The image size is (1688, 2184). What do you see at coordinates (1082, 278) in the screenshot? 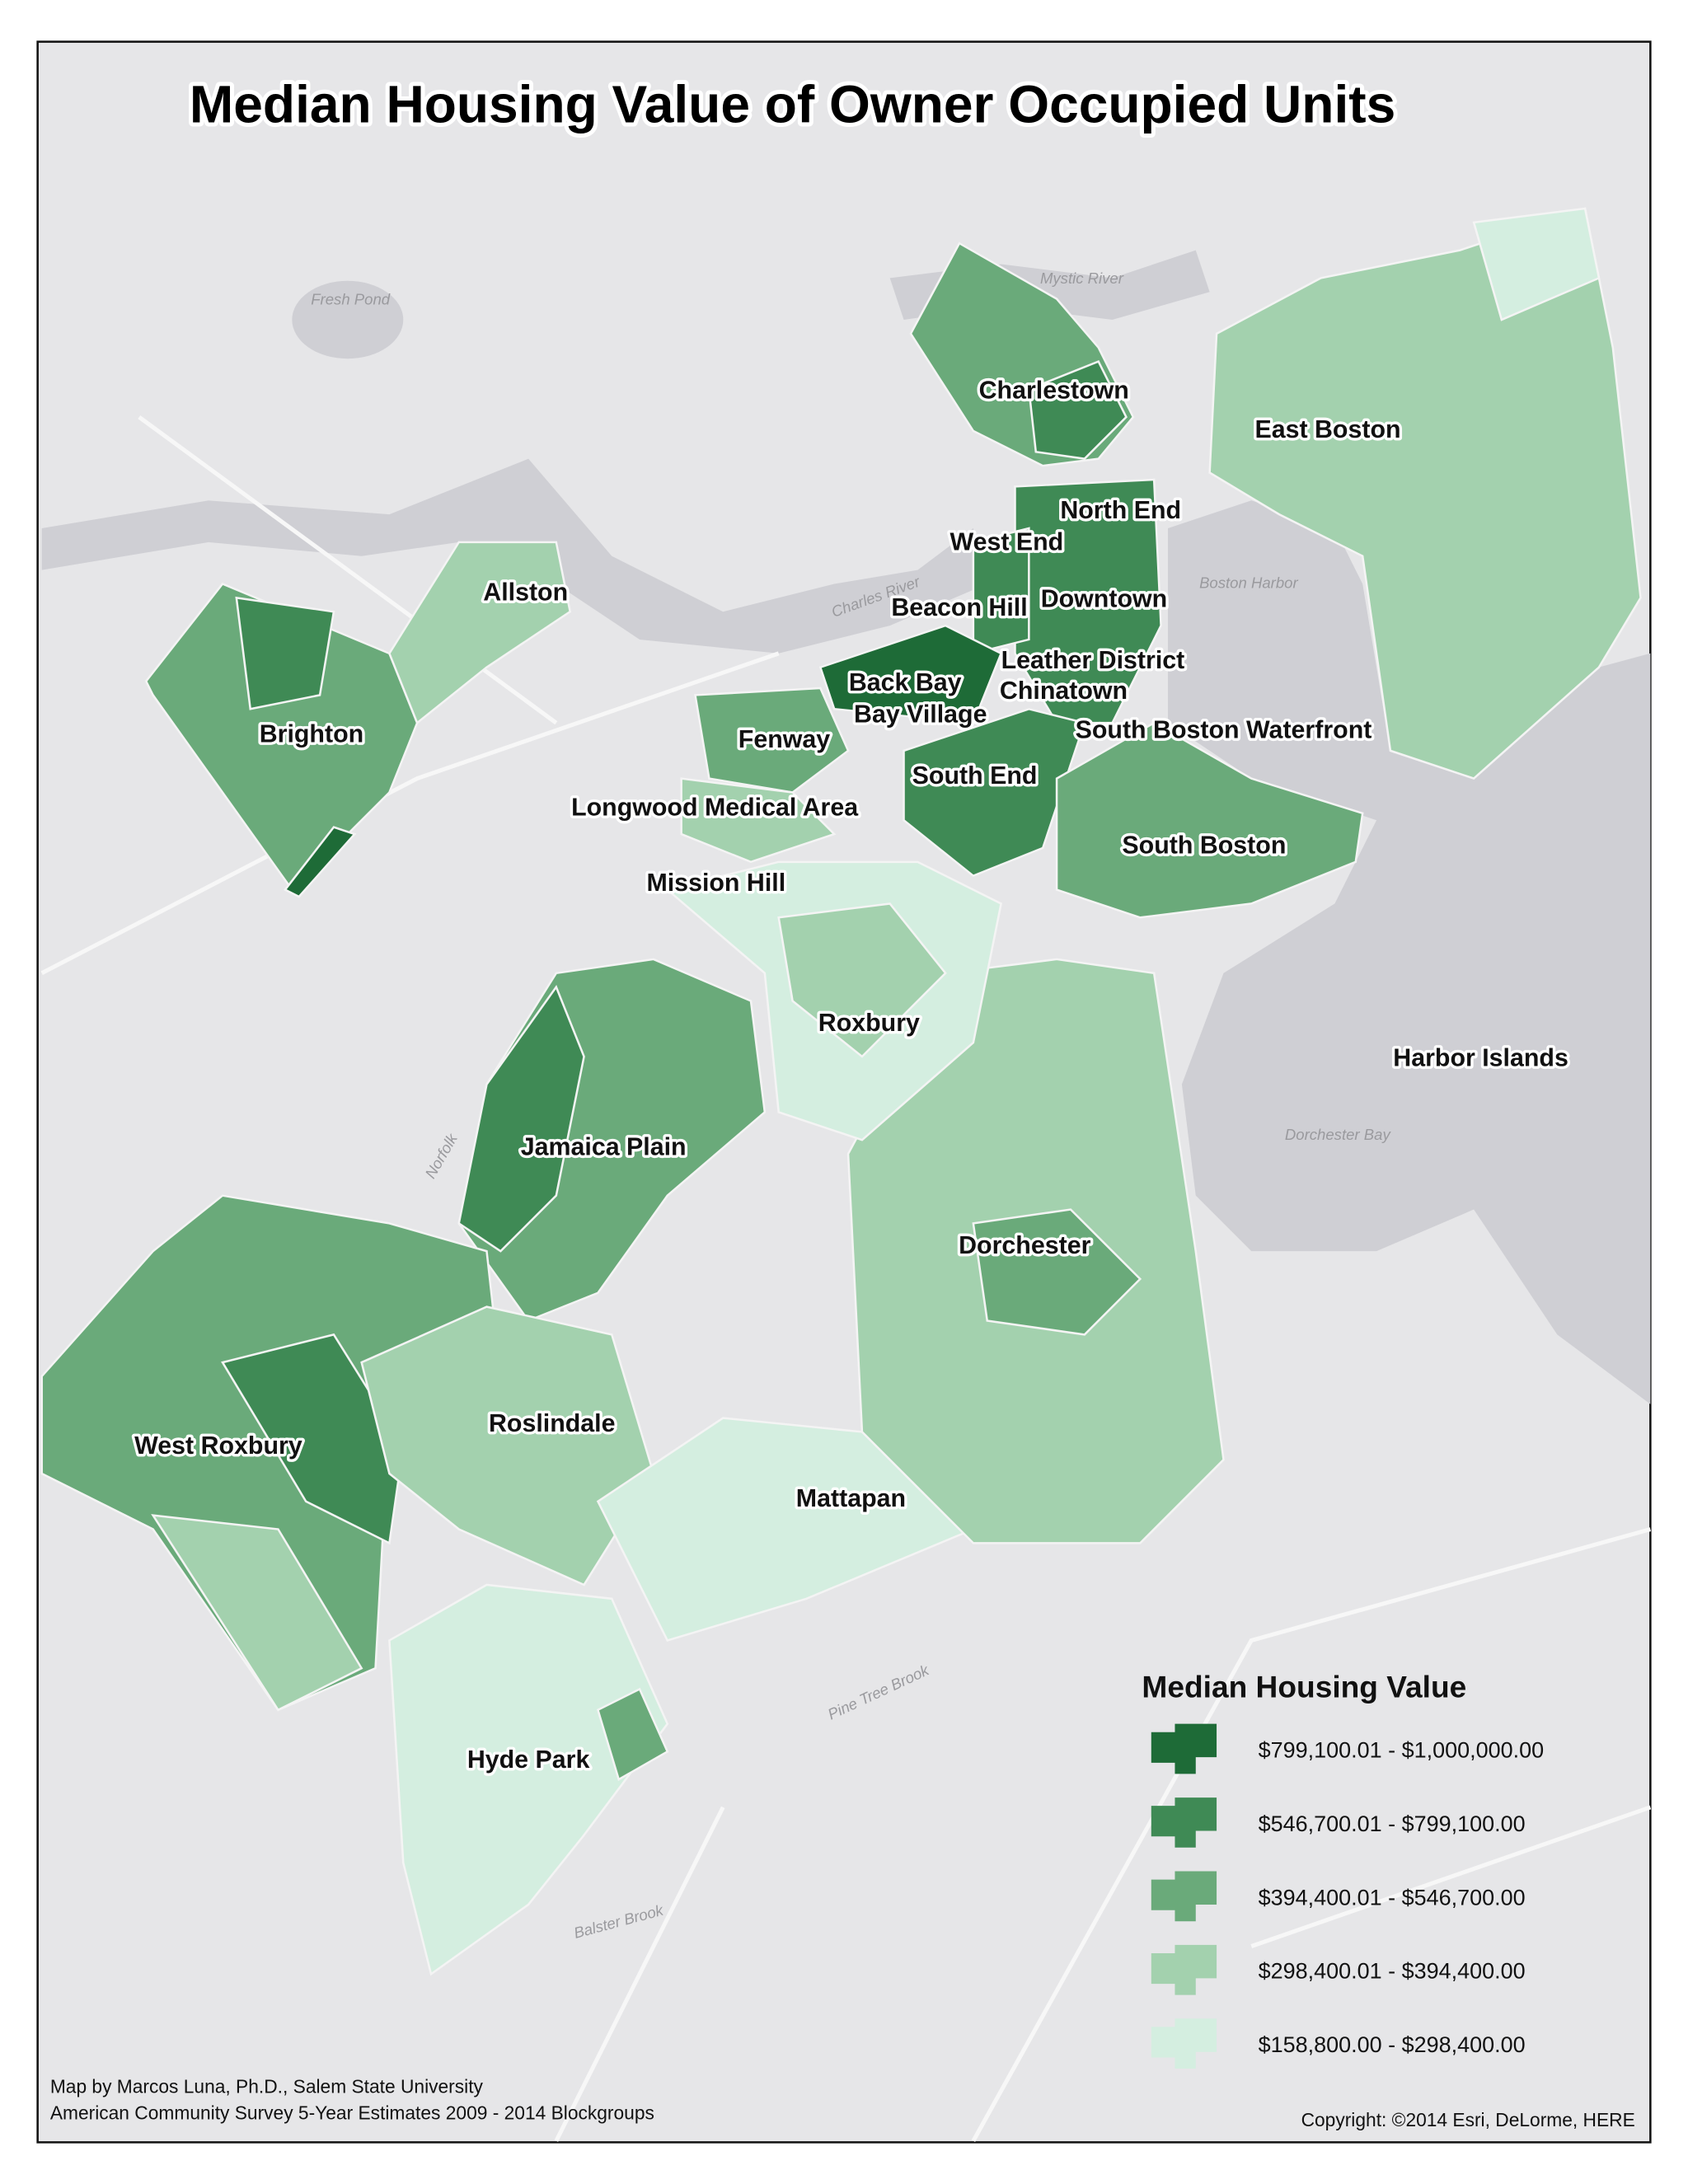
I see `water-label: Mystic River` at bounding box center [1082, 278].